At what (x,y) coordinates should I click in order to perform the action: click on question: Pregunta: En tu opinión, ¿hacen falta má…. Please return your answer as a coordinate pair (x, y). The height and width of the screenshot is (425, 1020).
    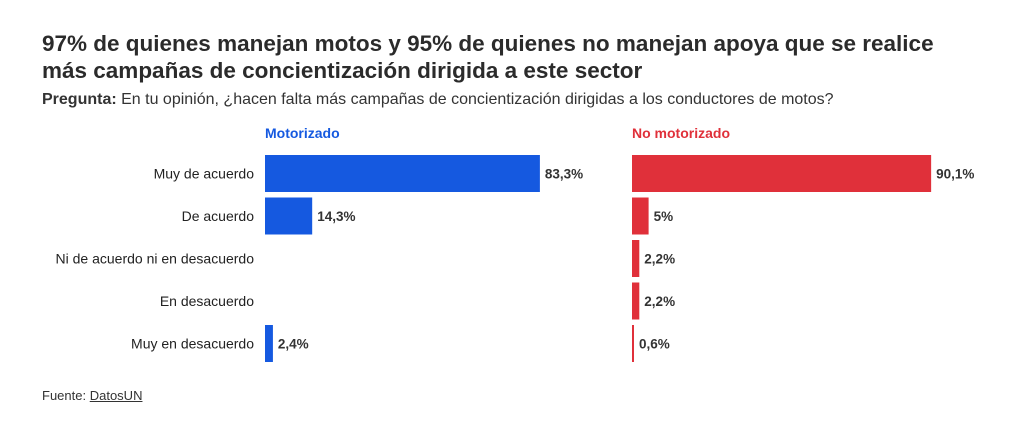
    Looking at the image, I should click on (522, 100).